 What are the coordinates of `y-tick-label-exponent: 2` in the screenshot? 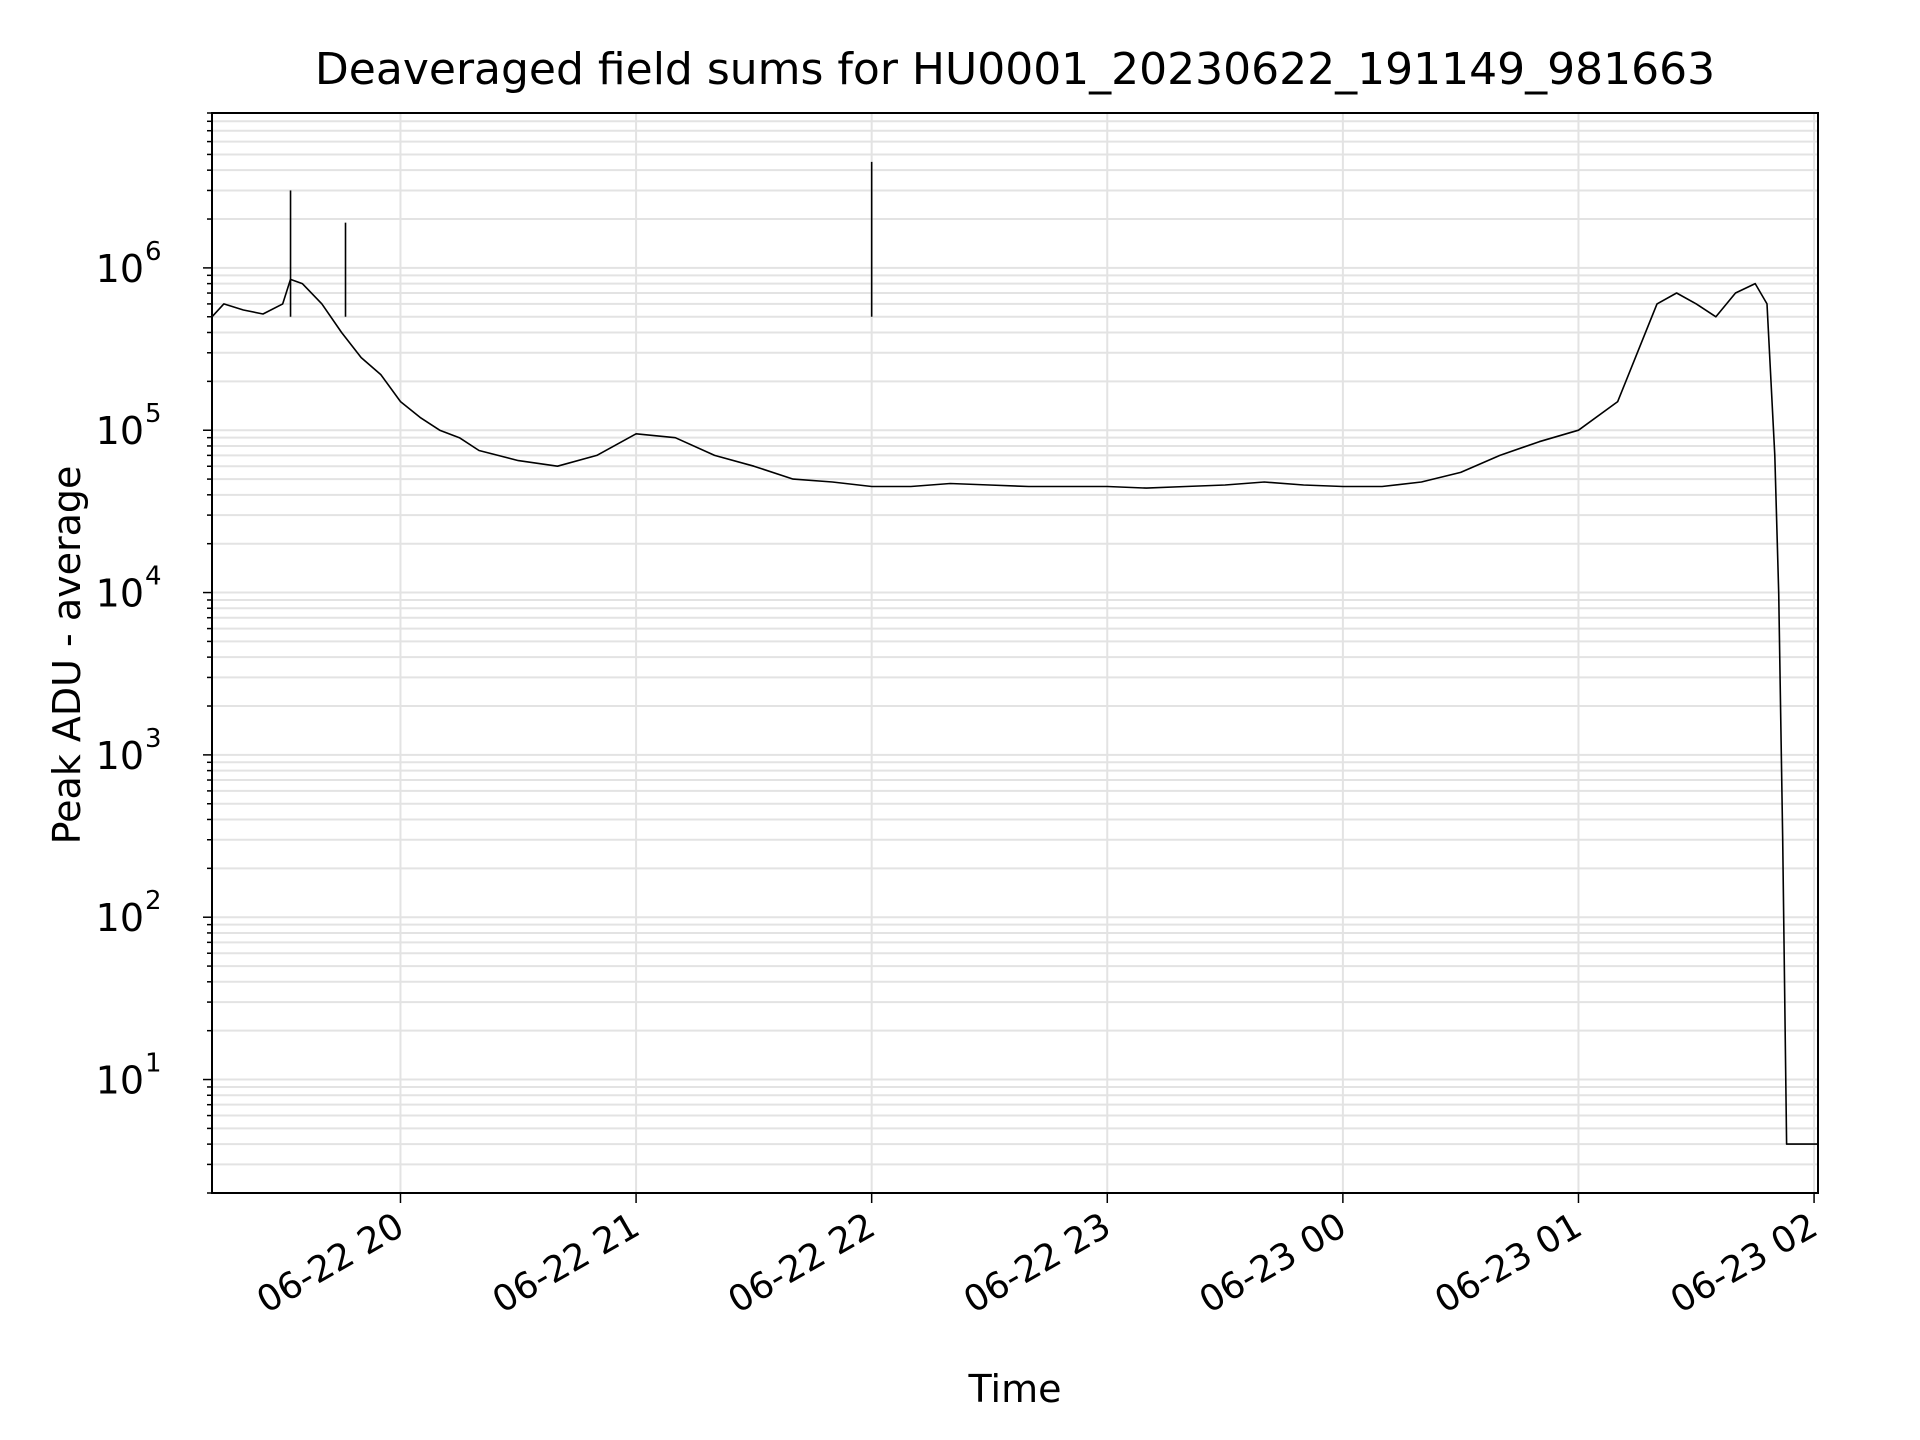 It's located at (153, 901).